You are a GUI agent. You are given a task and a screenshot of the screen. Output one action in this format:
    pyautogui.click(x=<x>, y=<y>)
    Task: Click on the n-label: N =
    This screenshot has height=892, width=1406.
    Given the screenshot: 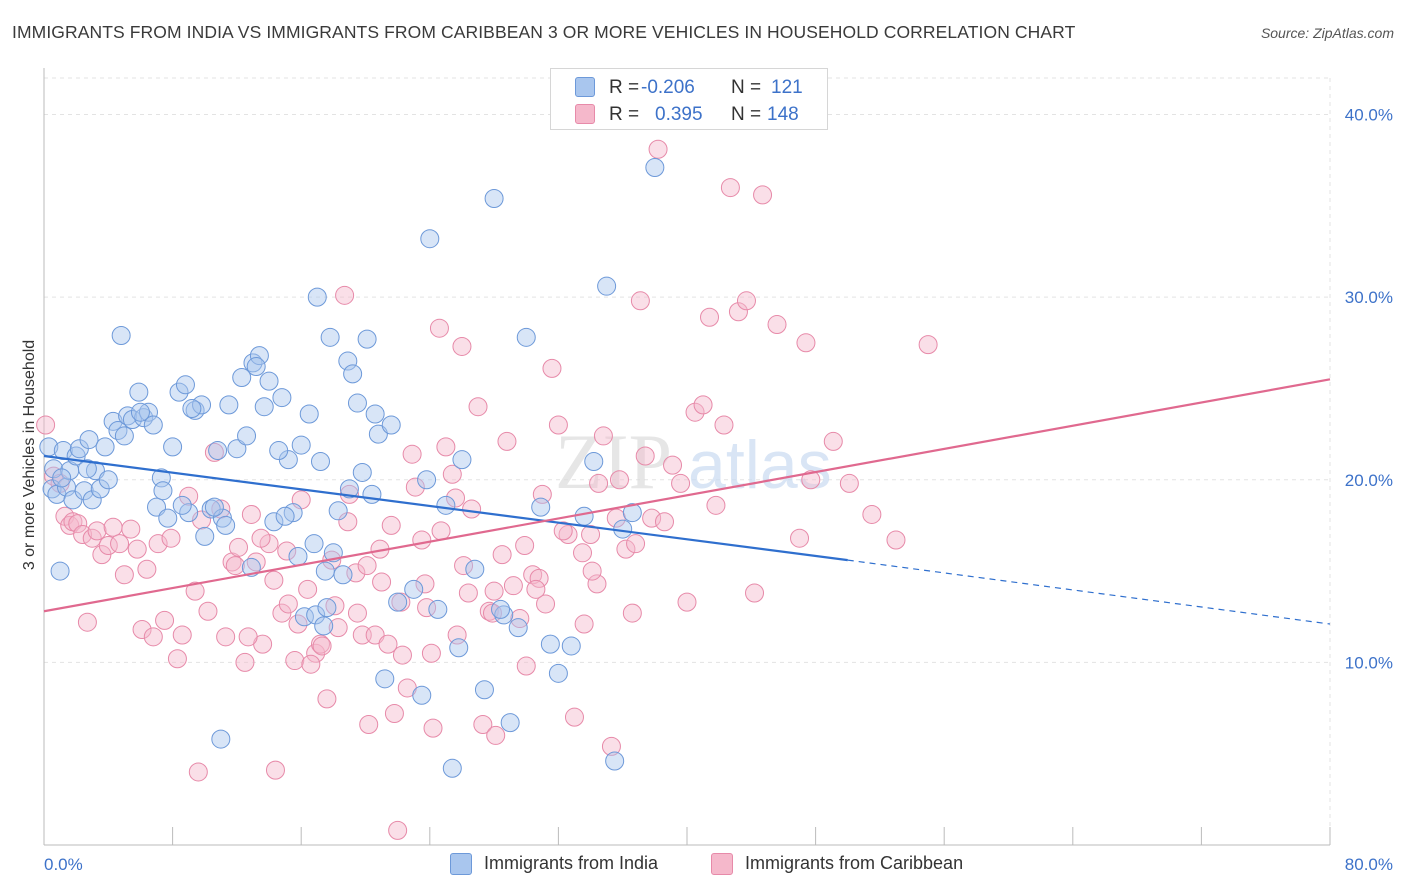 What is the action you would take?
    pyautogui.click(x=746, y=87)
    